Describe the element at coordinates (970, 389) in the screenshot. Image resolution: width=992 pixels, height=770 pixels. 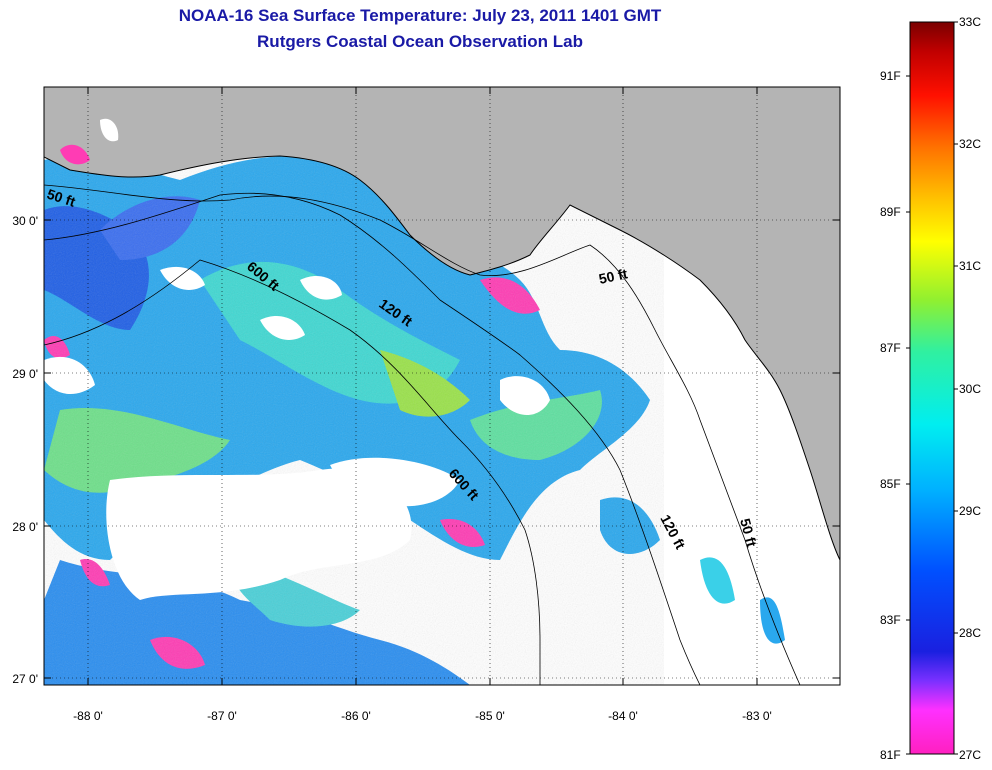
I see `colorbar-celsius-label: 30C` at that location.